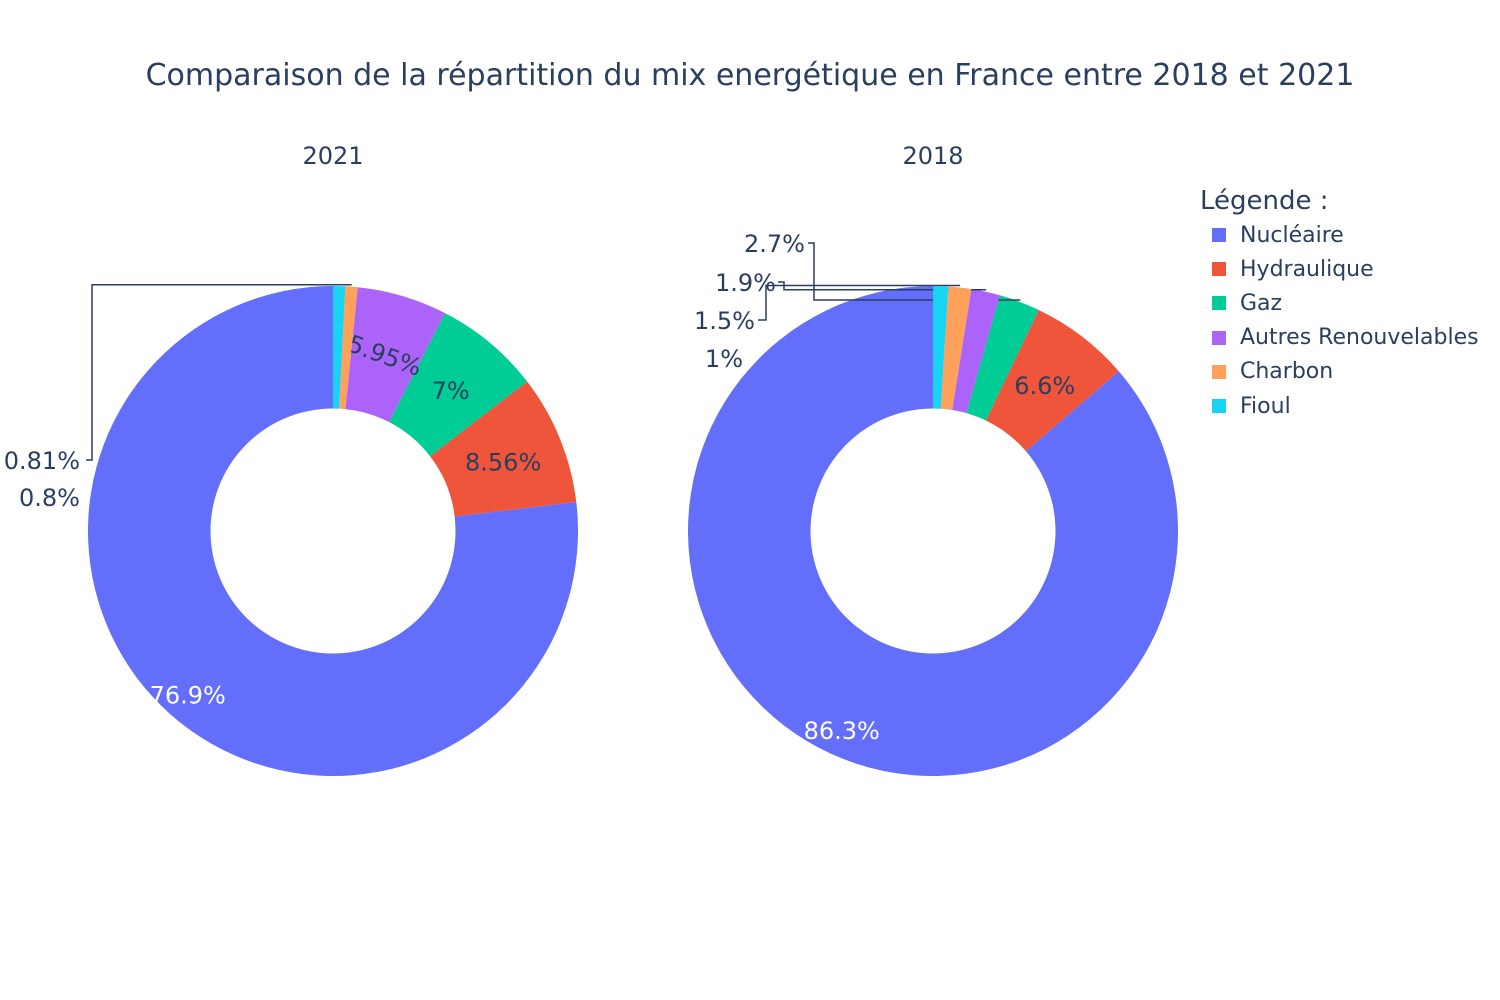 This screenshot has width=1500, height=1000. I want to click on slice-label-2021-1: 8.56%, so click(503, 463).